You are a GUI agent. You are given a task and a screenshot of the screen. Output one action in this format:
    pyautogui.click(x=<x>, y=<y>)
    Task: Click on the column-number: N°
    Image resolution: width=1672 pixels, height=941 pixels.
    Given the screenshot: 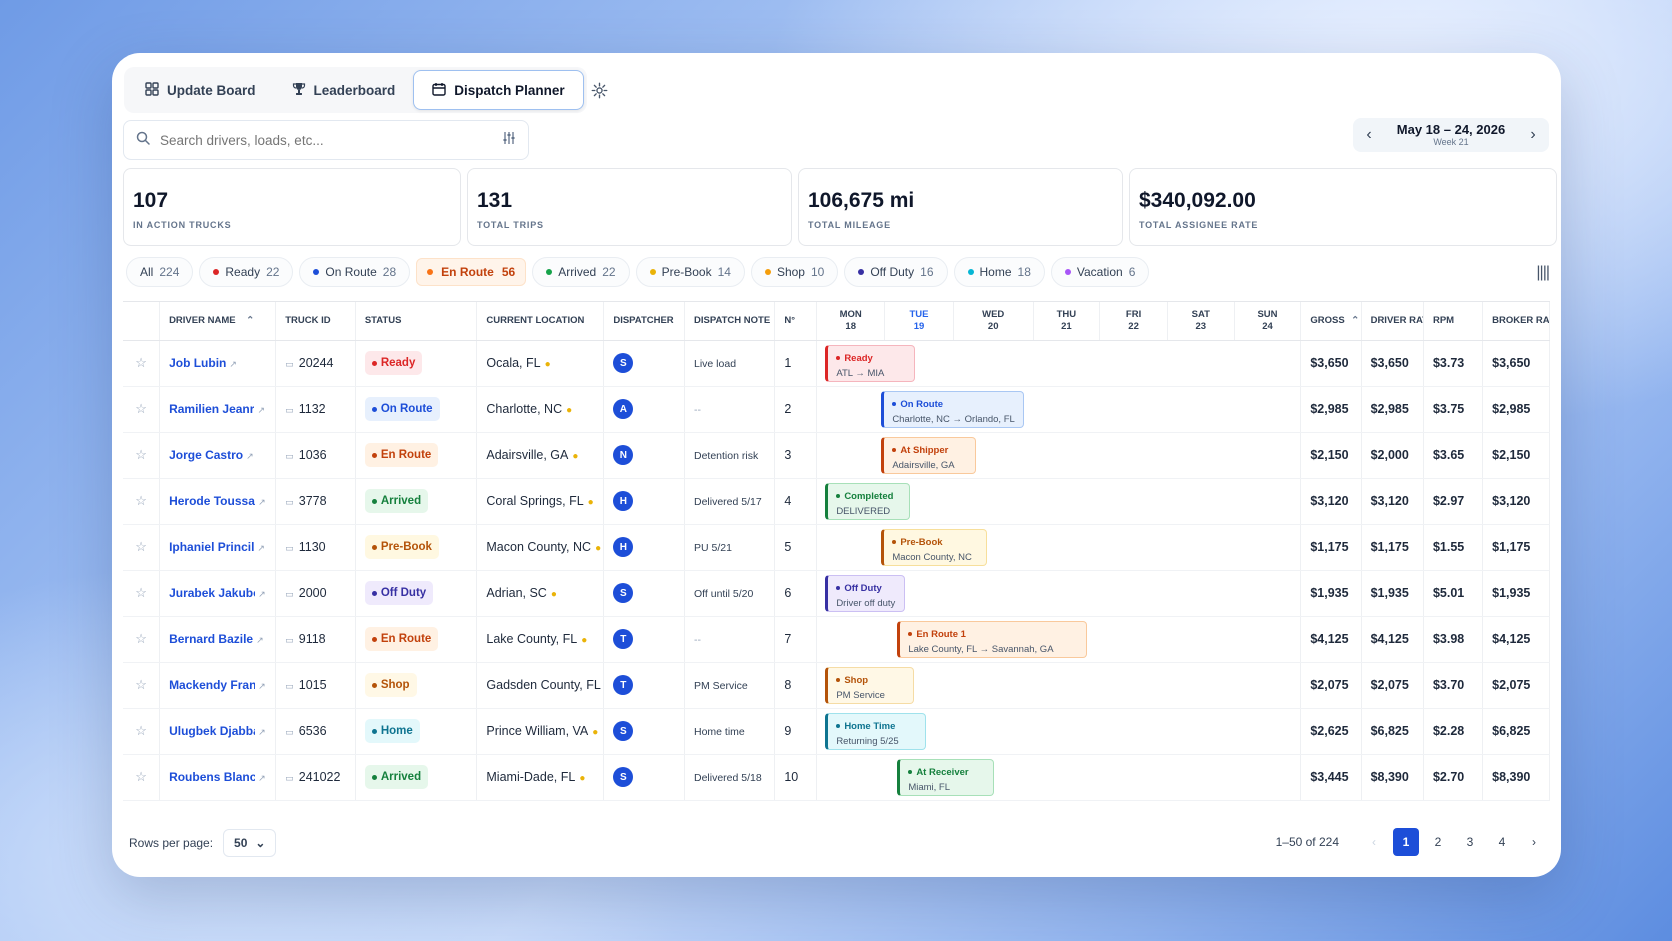 What is the action you would take?
    pyautogui.click(x=796, y=321)
    